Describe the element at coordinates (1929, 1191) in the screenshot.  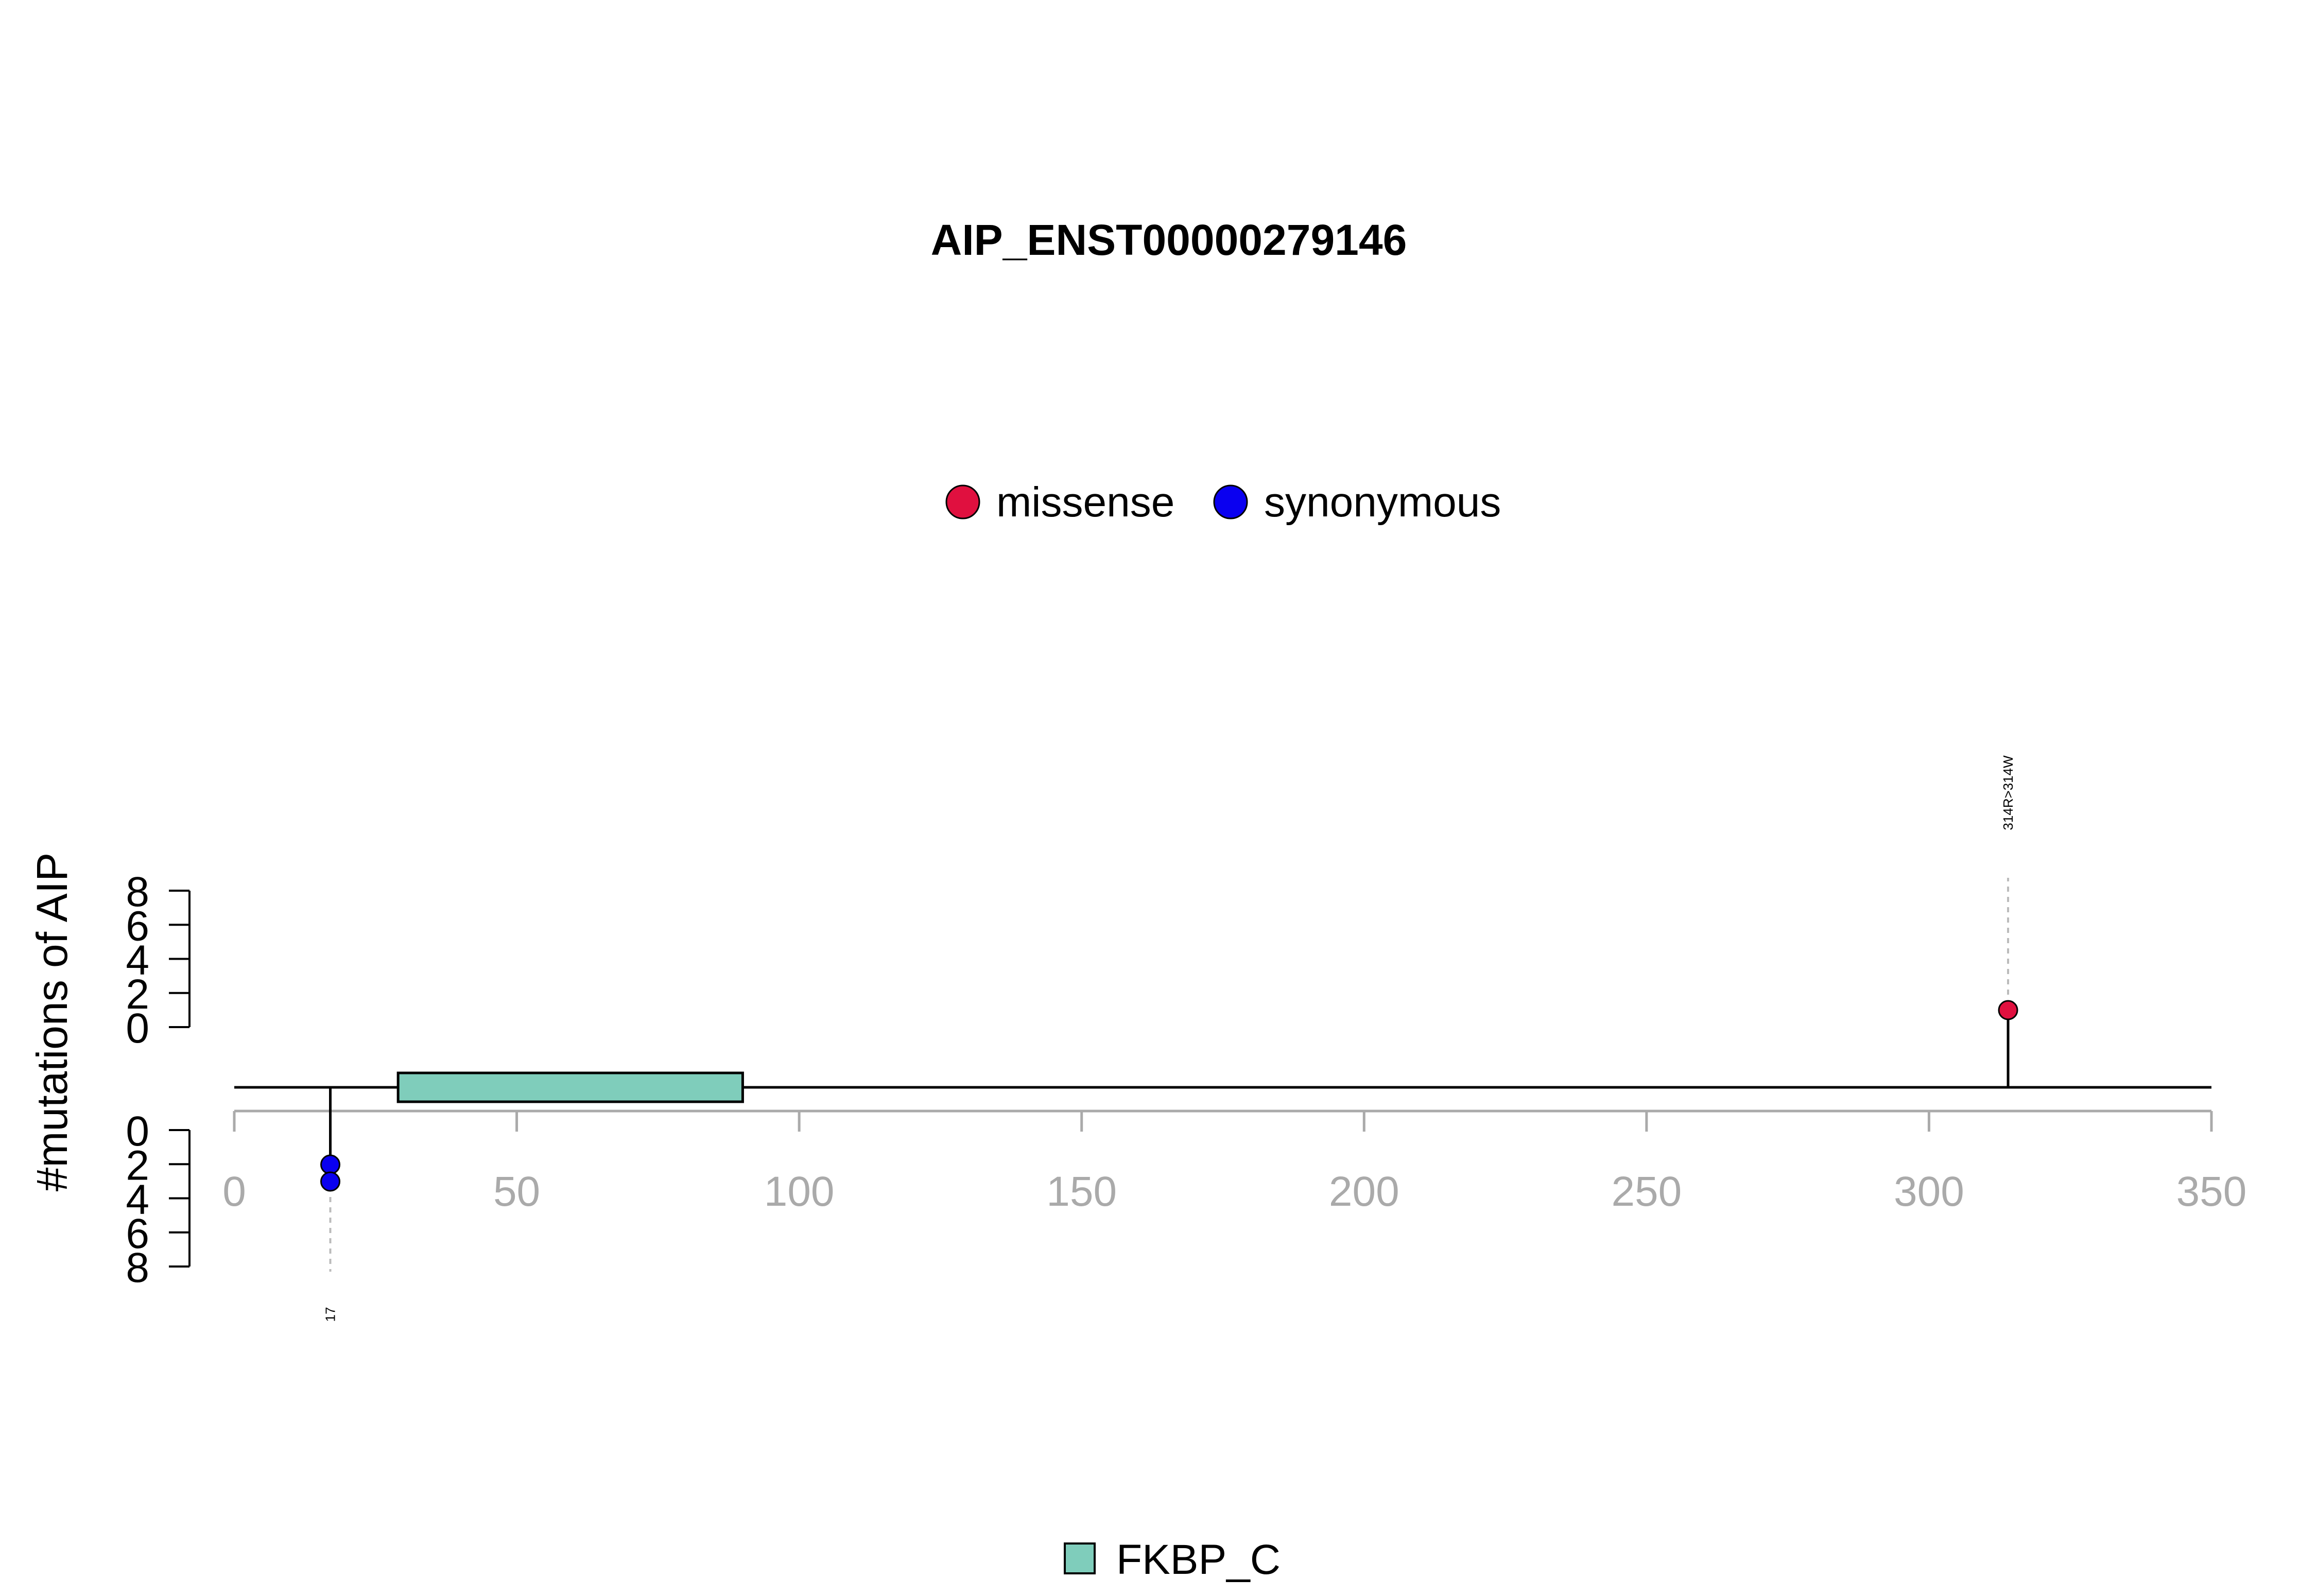
I see `x-tick-label: 300` at that location.